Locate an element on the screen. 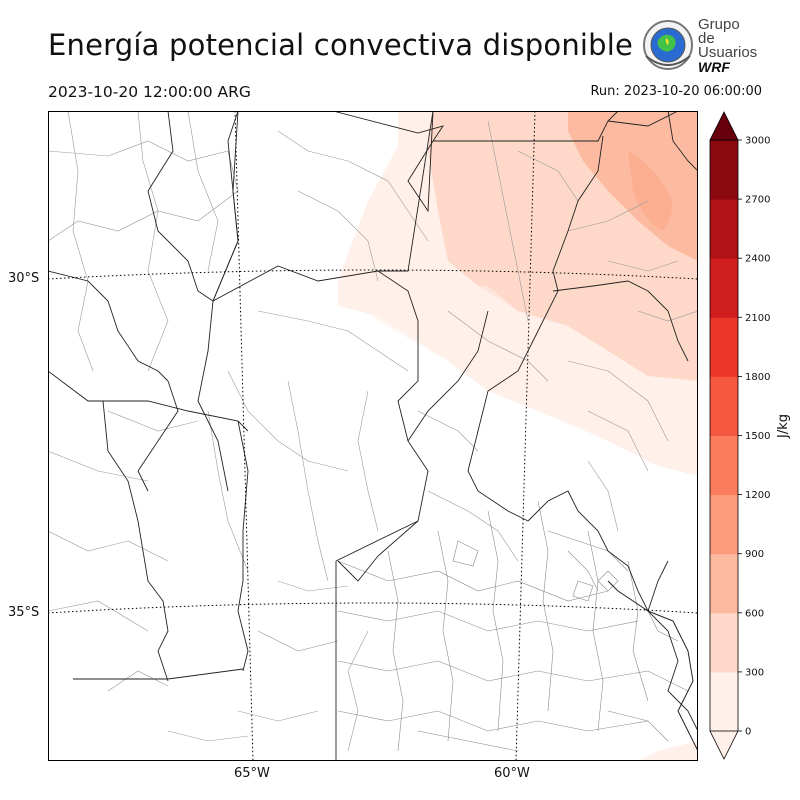 This screenshot has height=800, width=800. colorbar-tick-label: 1200 is located at coordinates (757, 495).